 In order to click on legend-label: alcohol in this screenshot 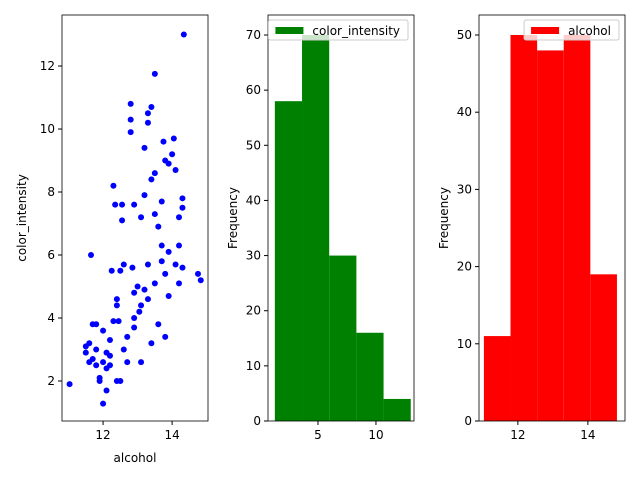, I will do `click(589, 31)`.